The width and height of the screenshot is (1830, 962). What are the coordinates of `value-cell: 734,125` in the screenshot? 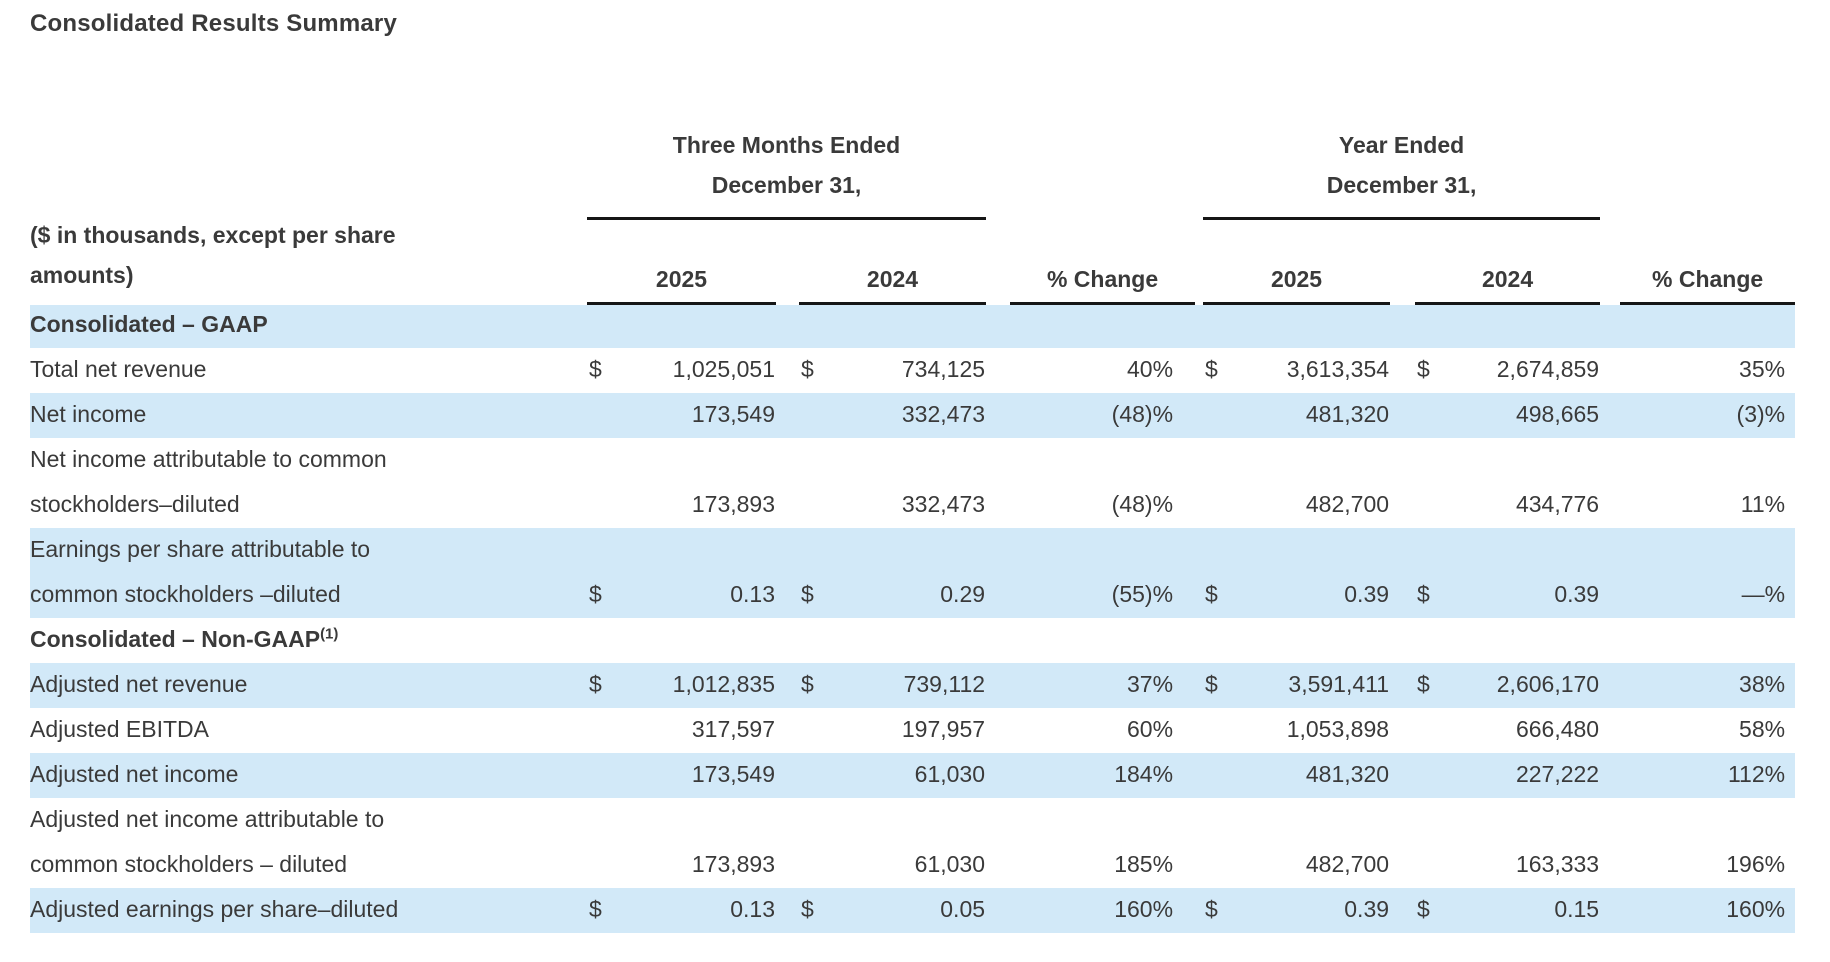 It's located at (943, 369).